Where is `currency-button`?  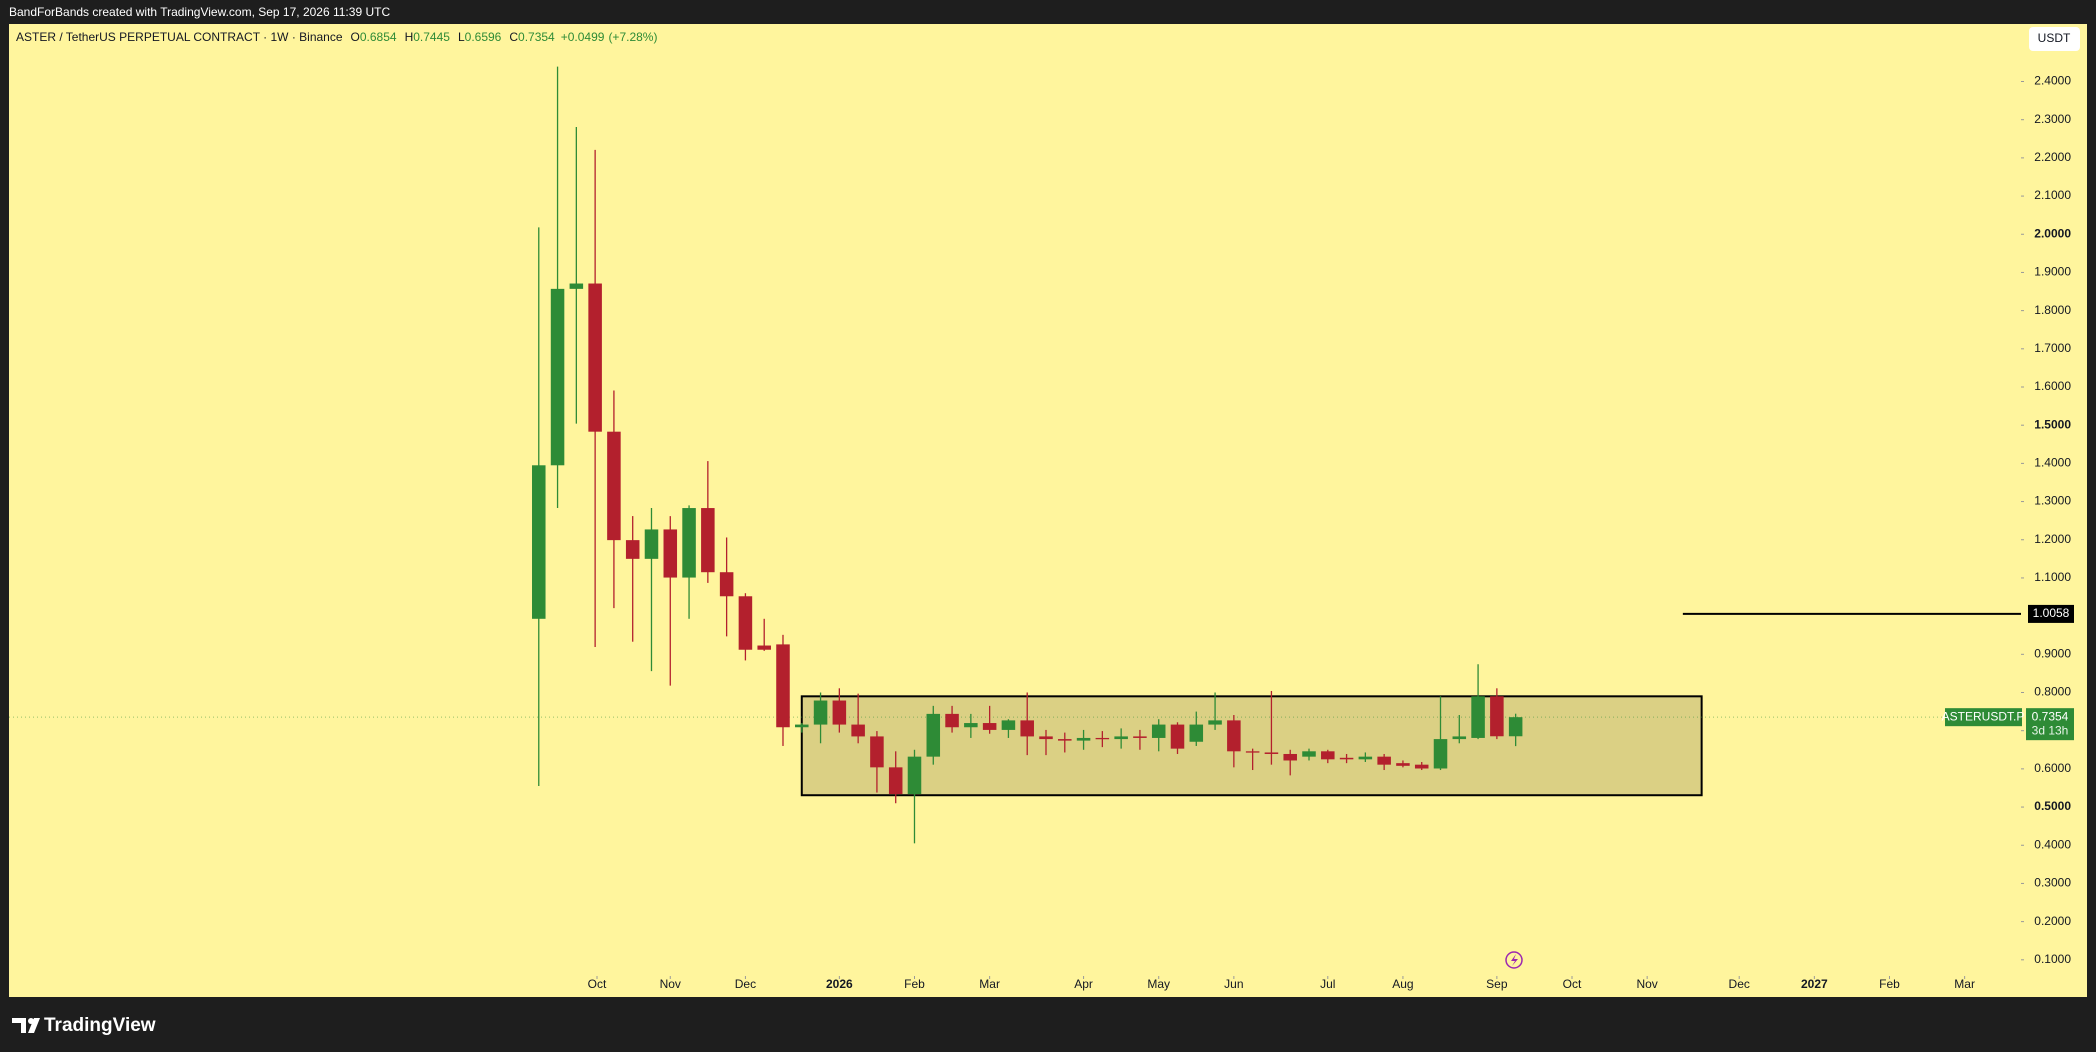
currency-button is located at coordinates (2054, 39).